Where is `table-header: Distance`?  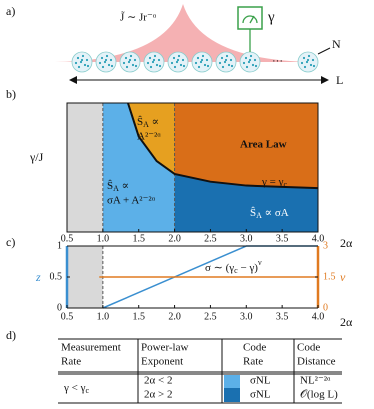 table-header: Distance is located at coordinates (316, 362).